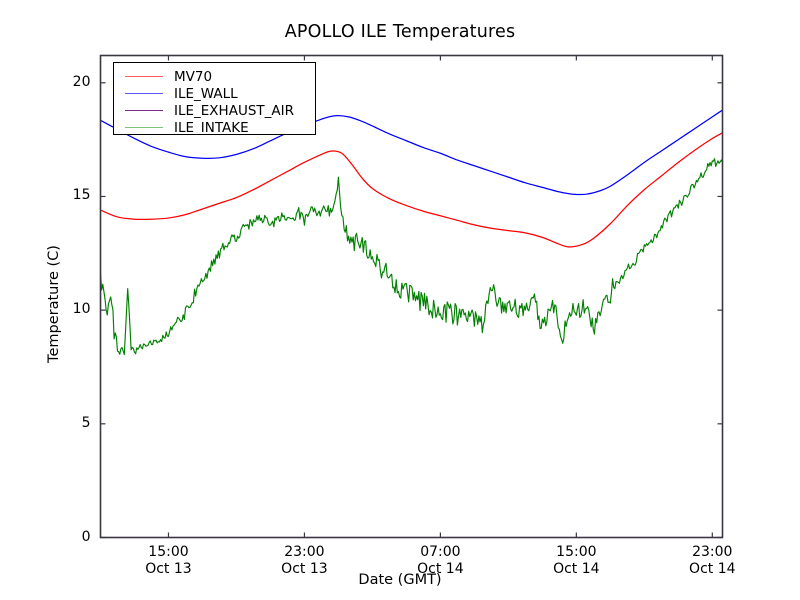 This screenshot has width=800, height=600. I want to click on legend-item-ile-exhaust-air: ILE_EXHAUST_AIR, so click(214, 110).